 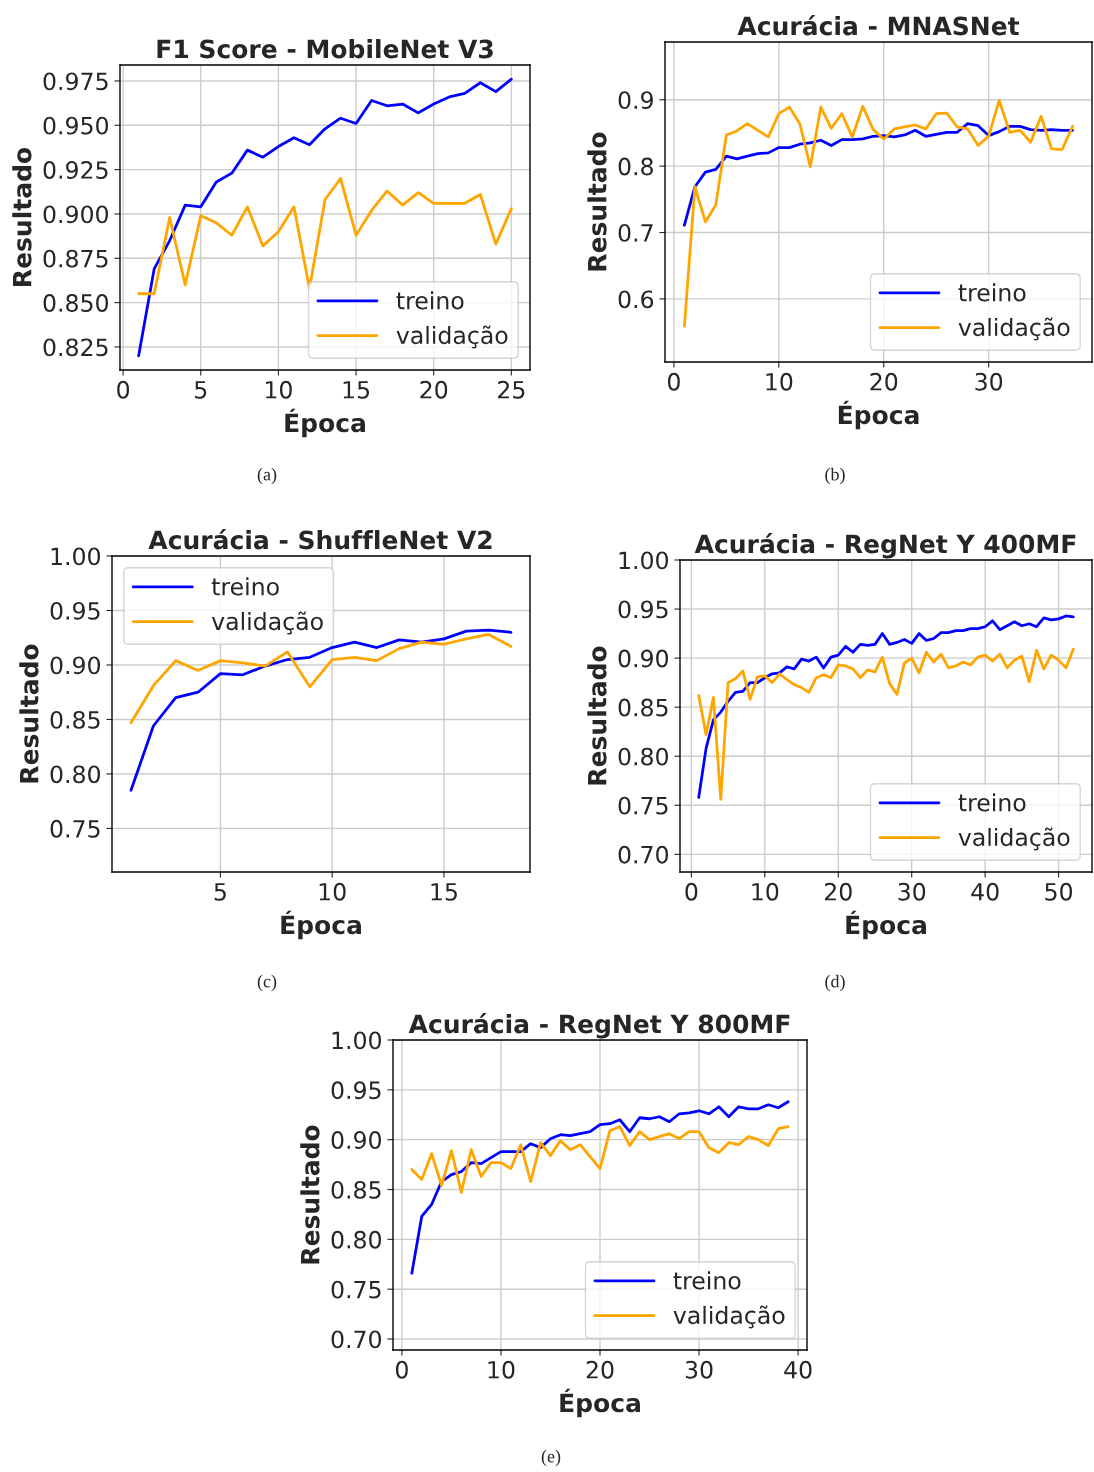 I want to click on y-tick-label: 0.8, so click(x=635, y=166).